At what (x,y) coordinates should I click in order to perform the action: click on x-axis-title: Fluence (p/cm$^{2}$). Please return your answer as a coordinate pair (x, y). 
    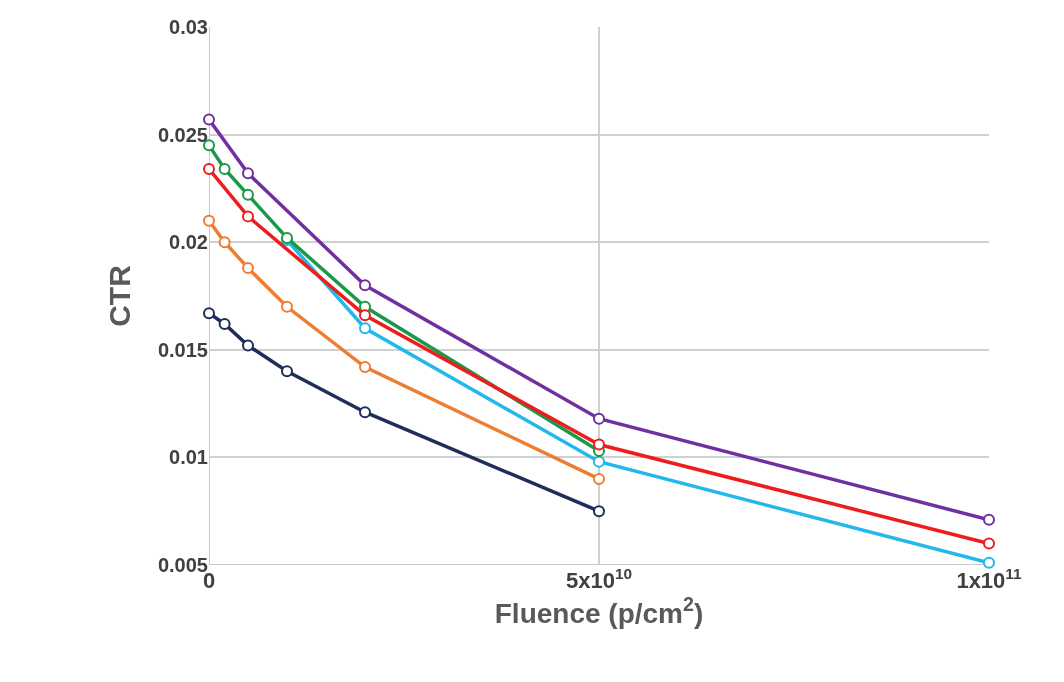
    Looking at the image, I should click on (599, 611).